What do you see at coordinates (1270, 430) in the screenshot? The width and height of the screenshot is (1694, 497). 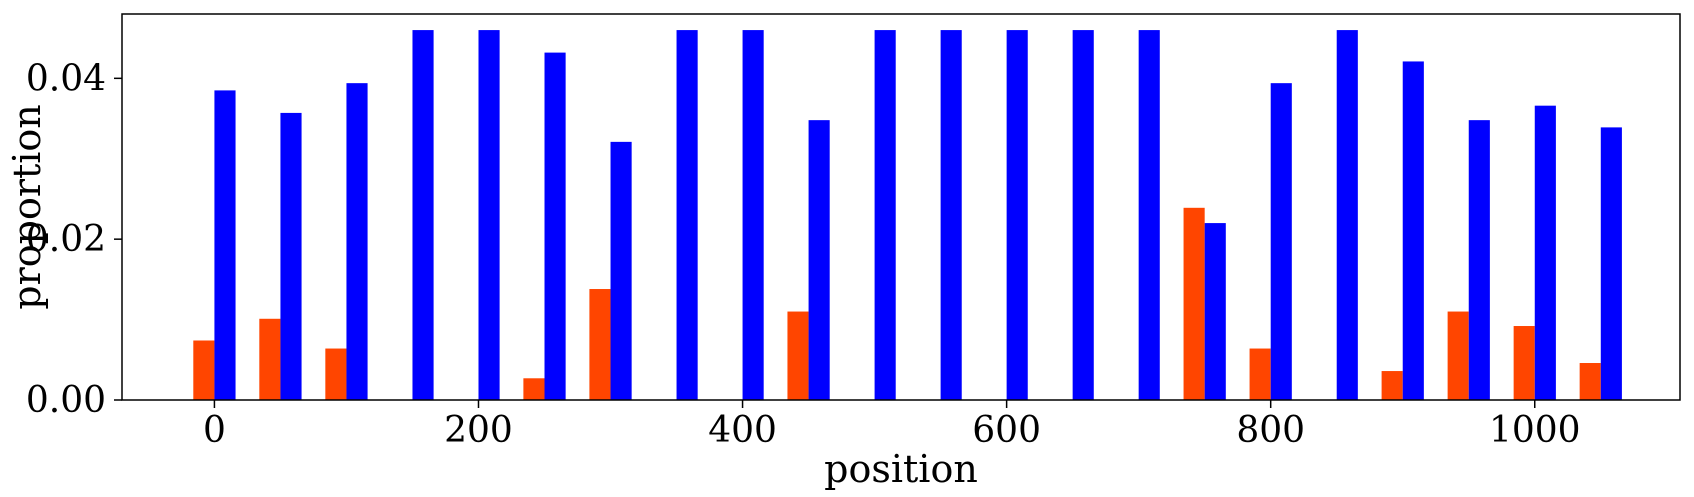 I see `x-tick-label: 800` at bounding box center [1270, 430].